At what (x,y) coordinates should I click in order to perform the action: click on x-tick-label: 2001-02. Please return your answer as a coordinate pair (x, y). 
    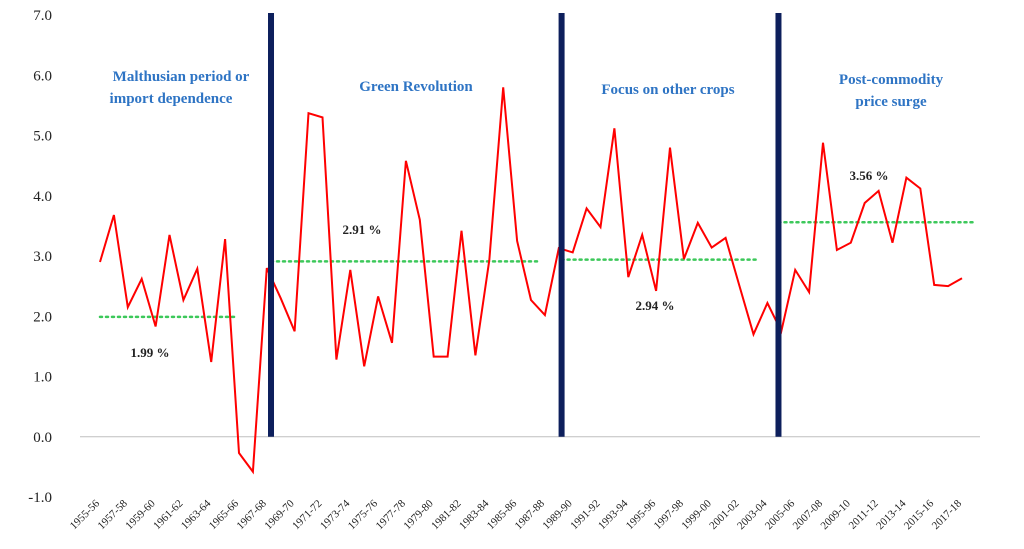
    Looking at the image, I should click on (724, 515).